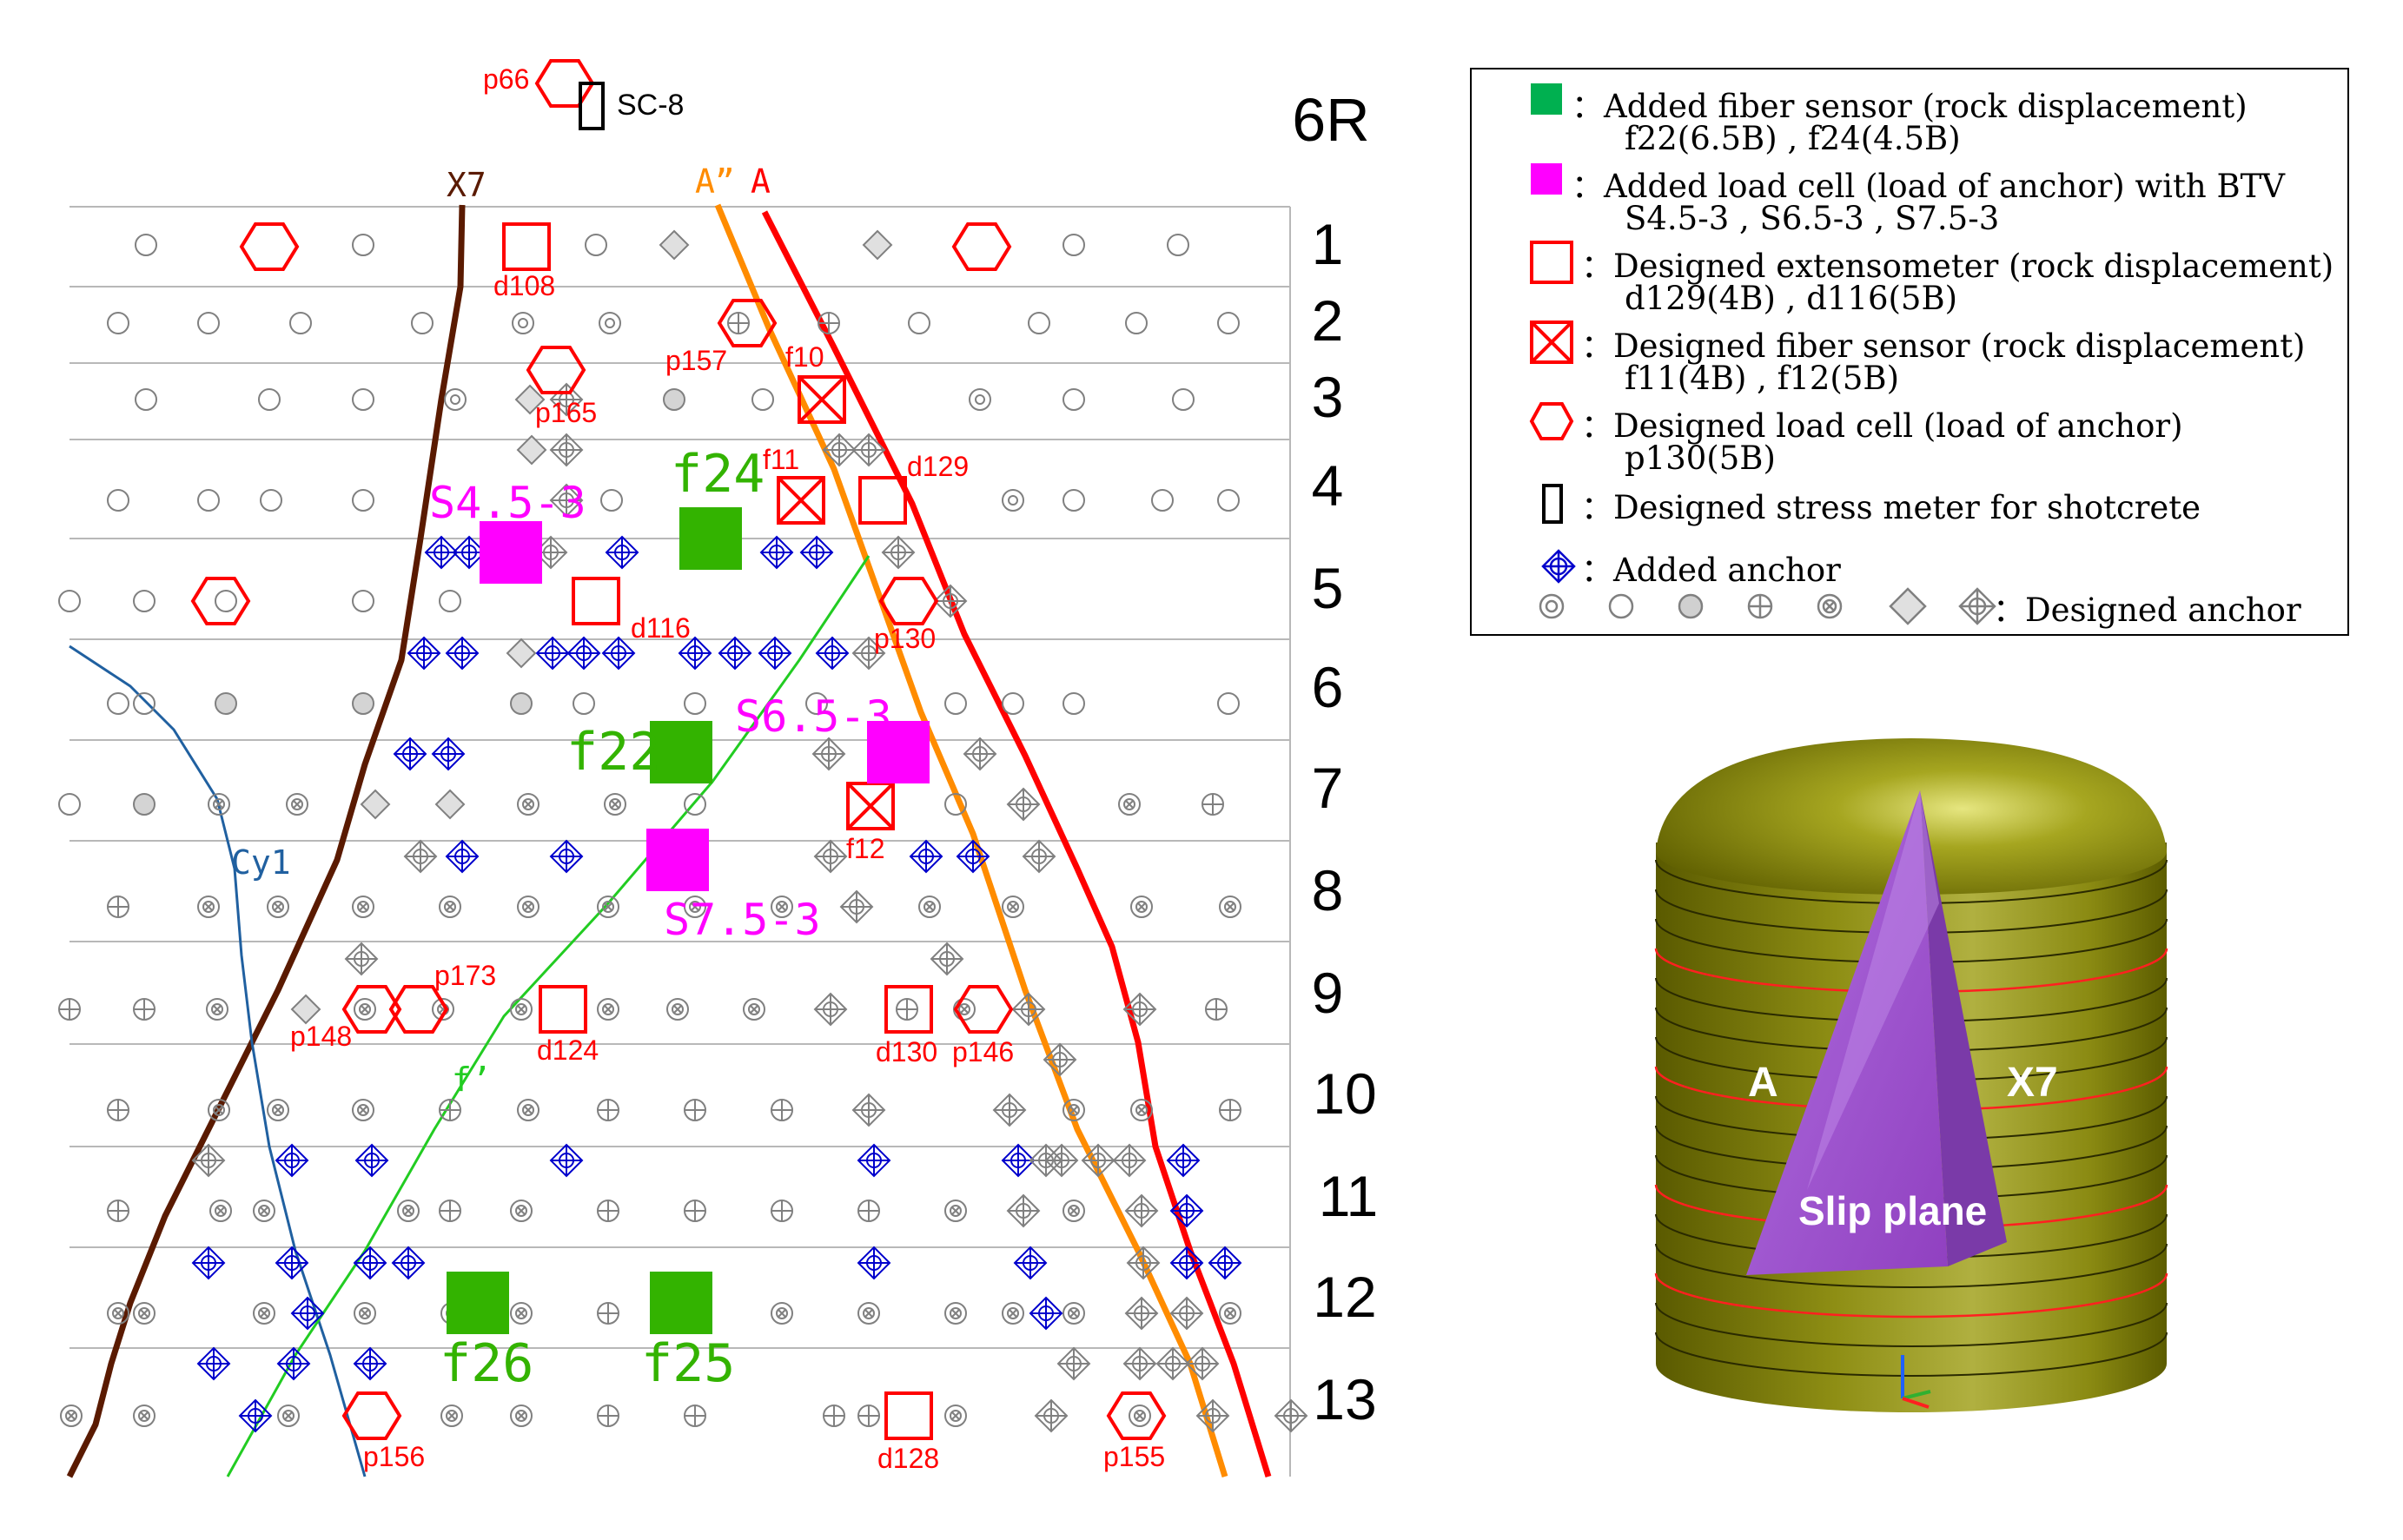 Image resolution: width=2403 pixels, height=1540 pixels. Describe the element at coordinates (908, 1458) in the screenshot. I see `extensometer-label: d128` at that location.